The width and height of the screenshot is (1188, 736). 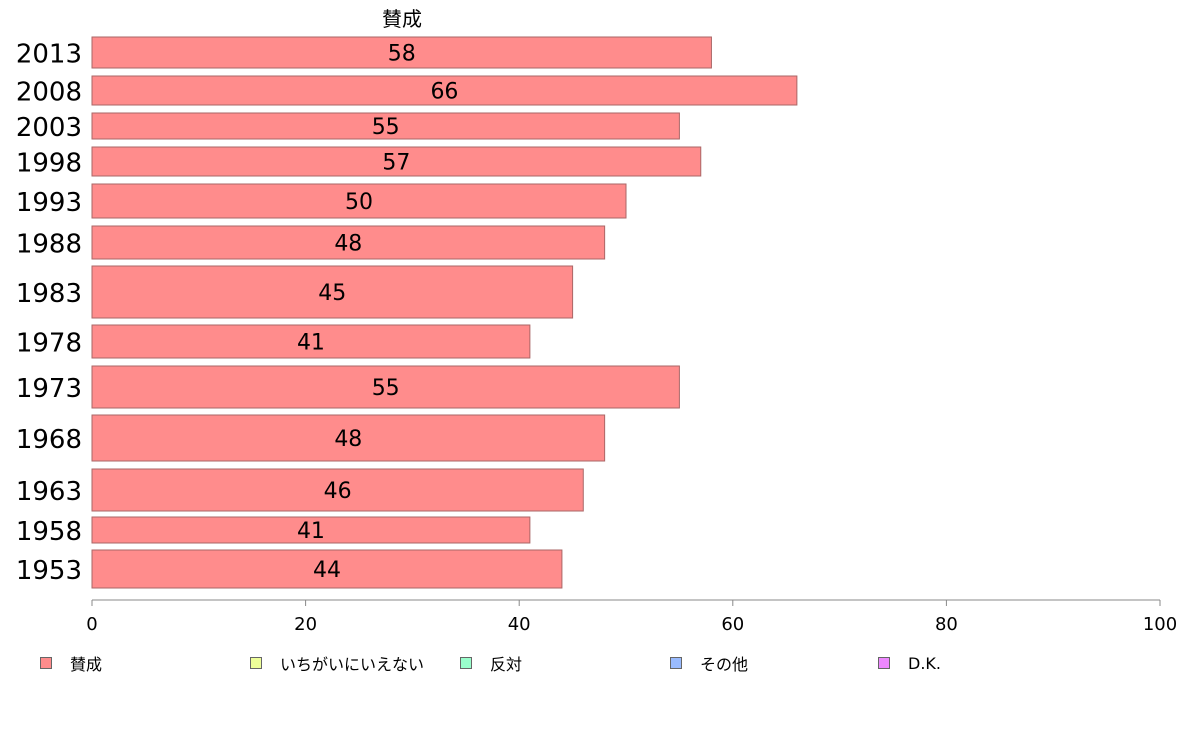 I want to click on data-label-1973: 55, so click(x=386, y=388).